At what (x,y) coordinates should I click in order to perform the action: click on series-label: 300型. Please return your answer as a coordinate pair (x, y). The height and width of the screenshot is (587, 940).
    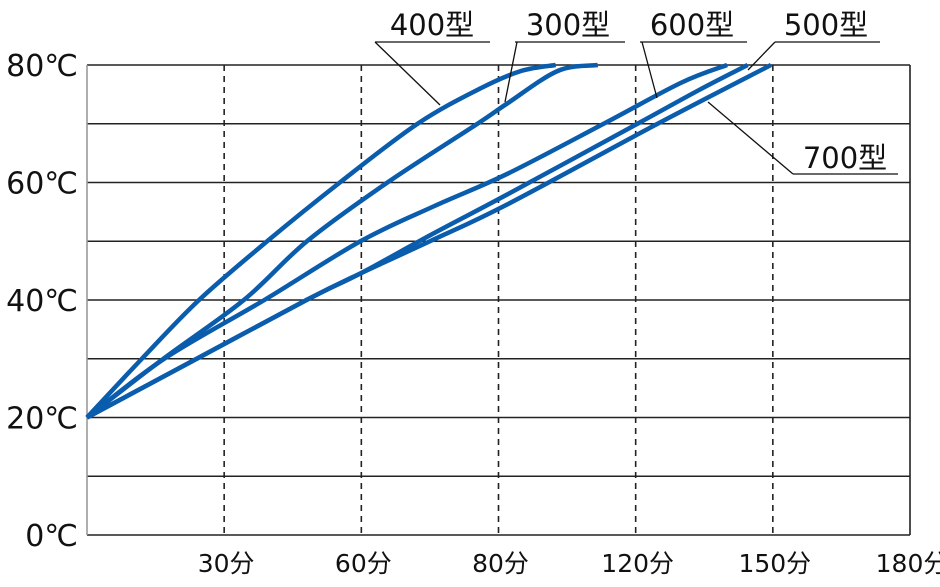
    Looking at the image, I should click on (568, 25).